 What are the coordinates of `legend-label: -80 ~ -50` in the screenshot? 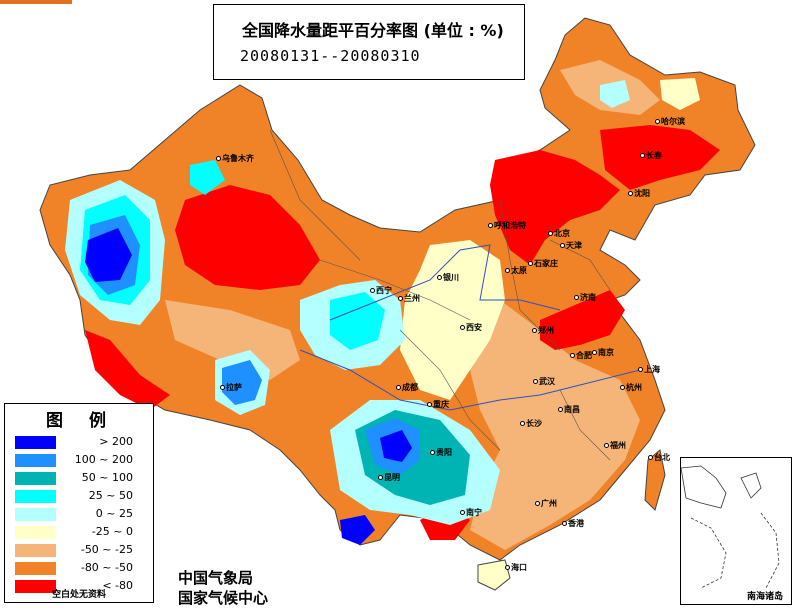 It's located at (106, 567).